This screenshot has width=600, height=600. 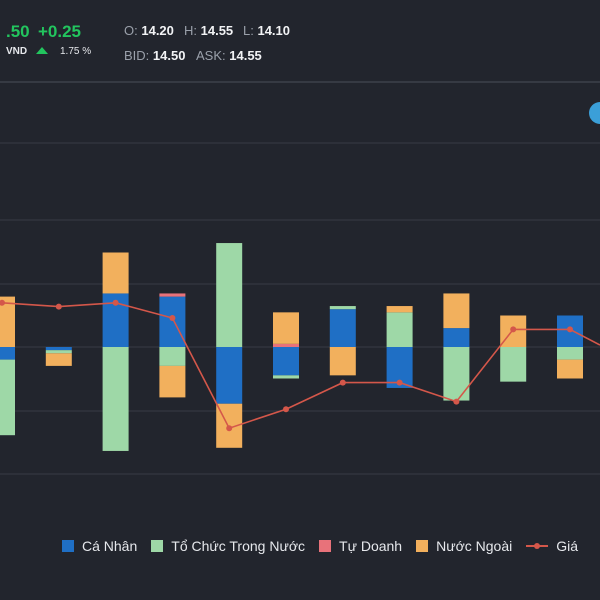 What do you see at coordinates (371, 546) in the screenshot?
I see `legend-label: Tự Doanh` at bounding box center [371, 546].